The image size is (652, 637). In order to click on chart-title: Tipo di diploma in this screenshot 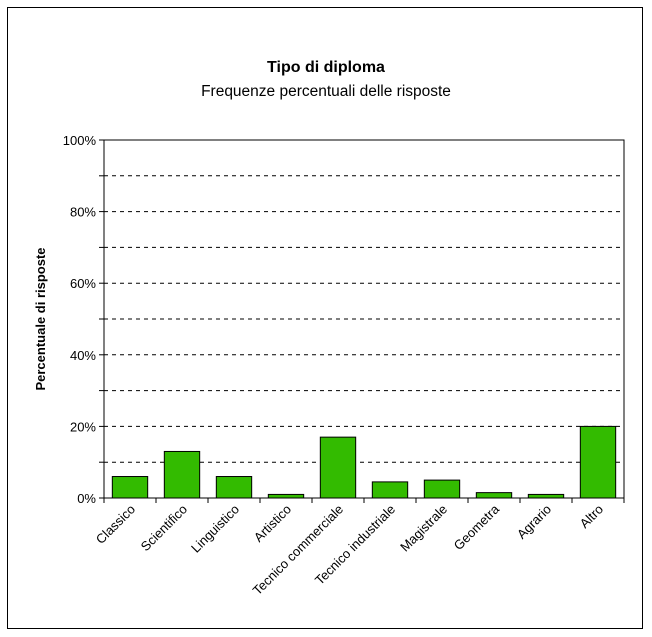, I will do `click(326, 67)`.